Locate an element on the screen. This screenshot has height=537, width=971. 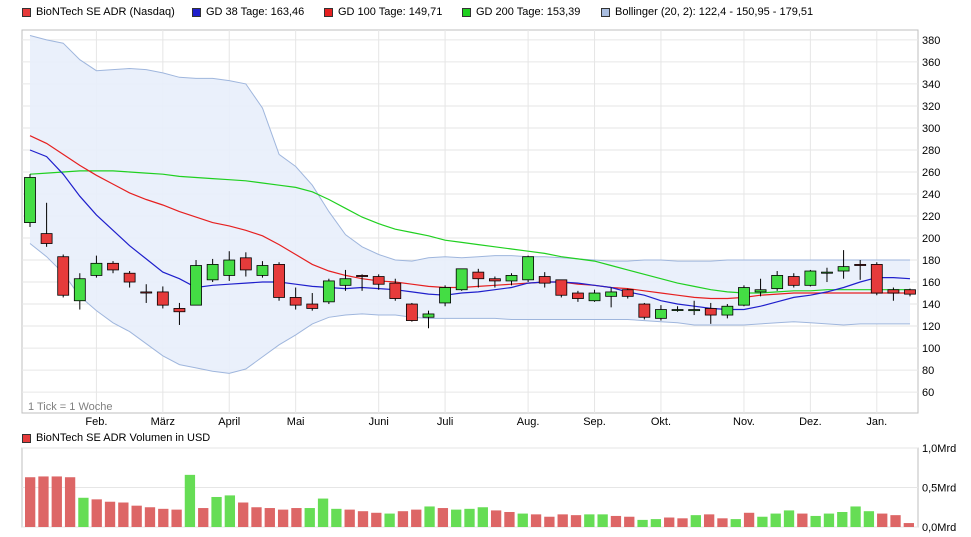
price-x-tick-label: Feb. is located at coordinates (96, 422).